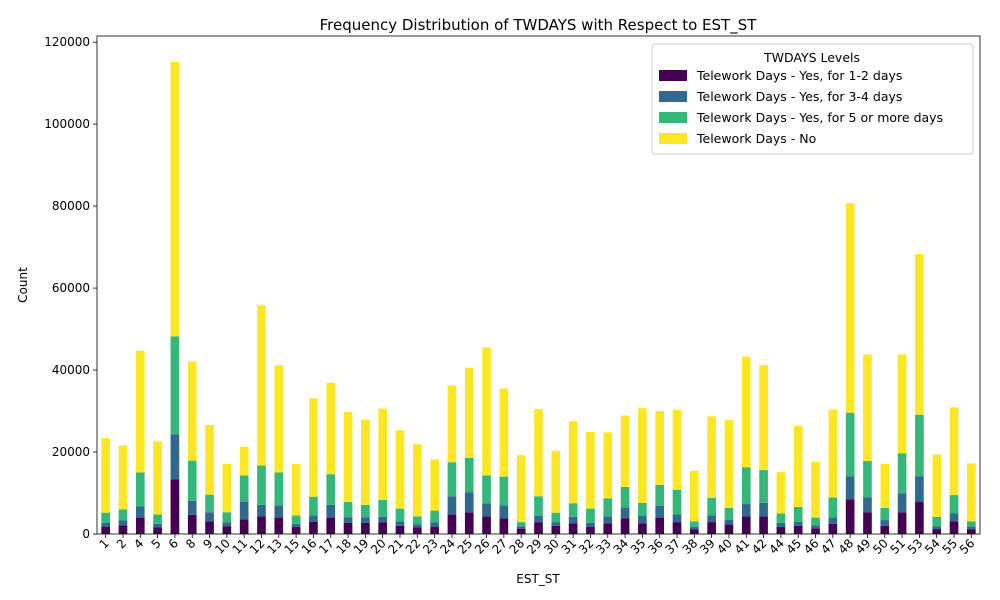  I want to click on legend-swatch, so click(673, 96).